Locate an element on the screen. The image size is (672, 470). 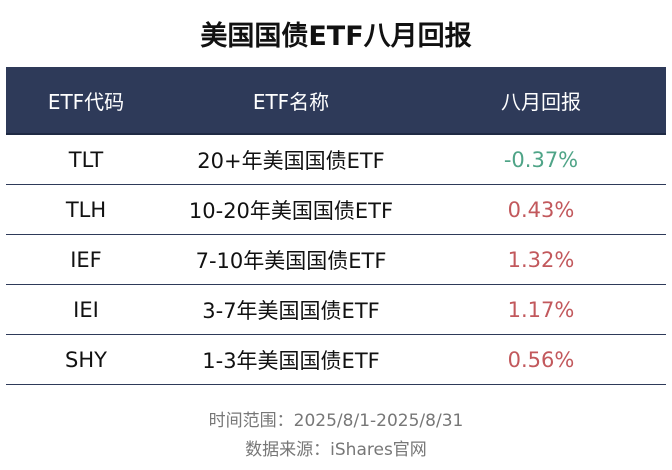
etf-code: IEF is located at coordinates (86, 259).